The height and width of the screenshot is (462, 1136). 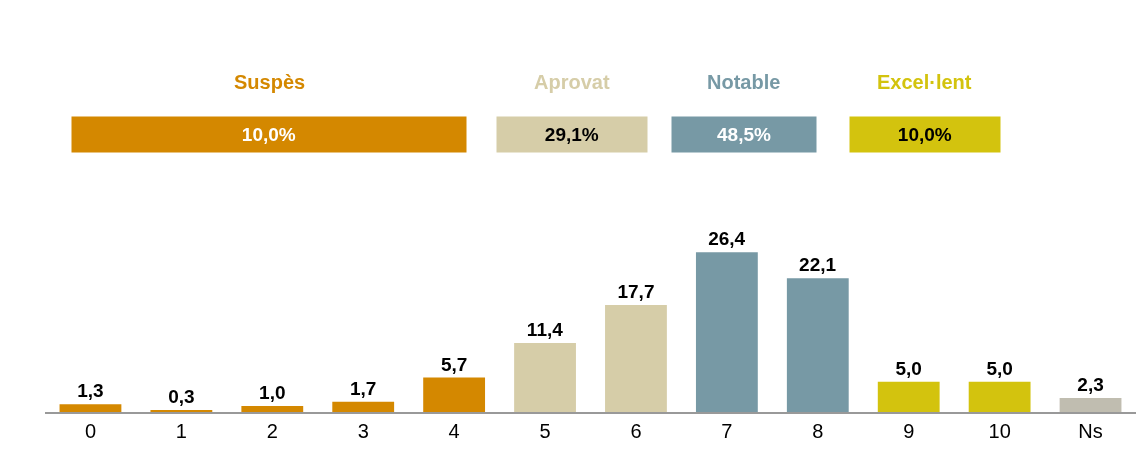 I want to click on data-label: 26,4, so click(x=727, y=239).